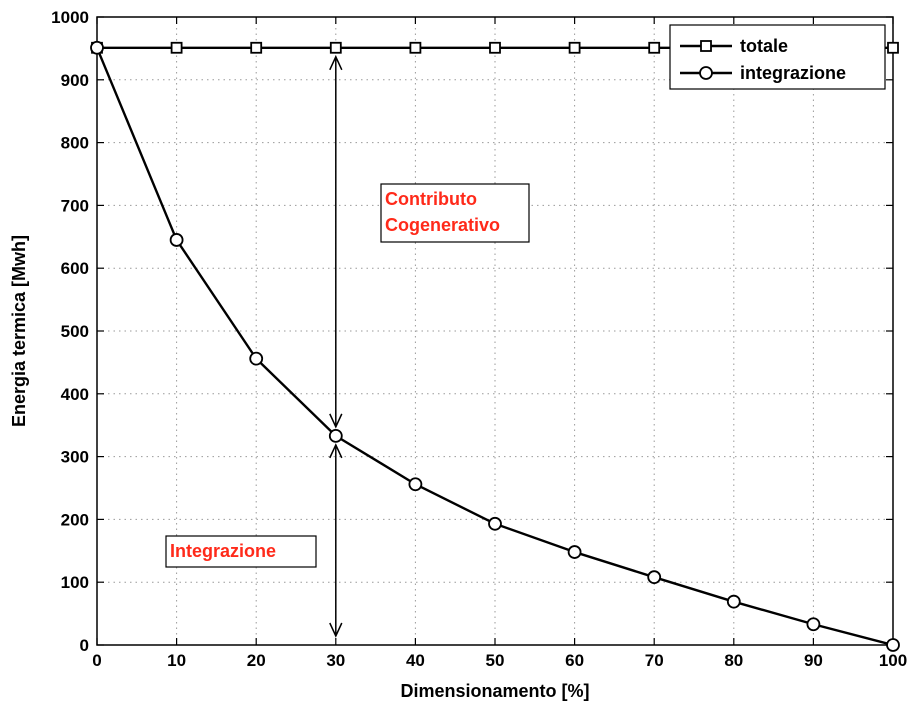 The image size is (915, 705). What do you see at coordinates (793, 73) in the screenshot?
I see `legend-label-integrazione: integrazione` at bounding box center [793, 73].